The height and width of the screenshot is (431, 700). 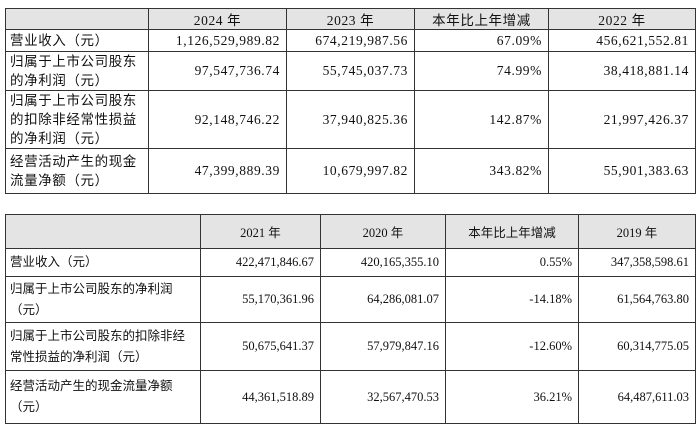 What do you see at coordinates (637, 346) in the screenshot?
I see `value-cell: 60,314,775.05` at bounding box center [637, 346].